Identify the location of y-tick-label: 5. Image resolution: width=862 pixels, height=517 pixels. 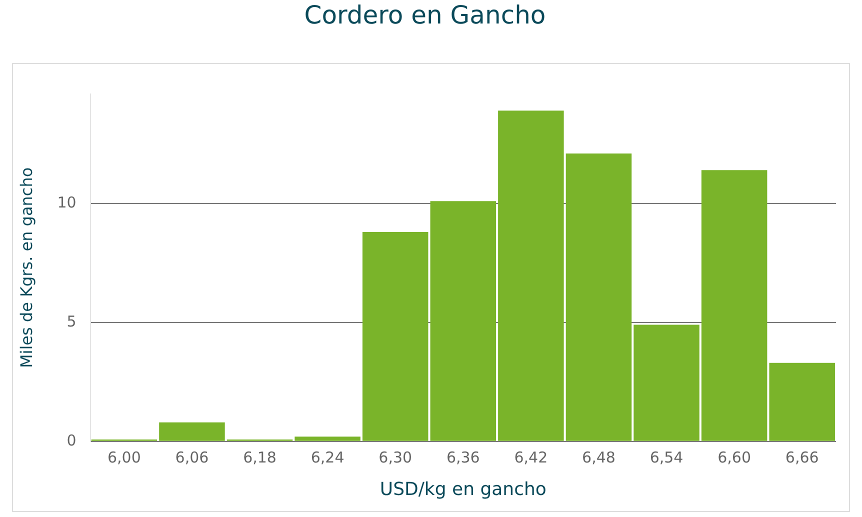
(71, 321).